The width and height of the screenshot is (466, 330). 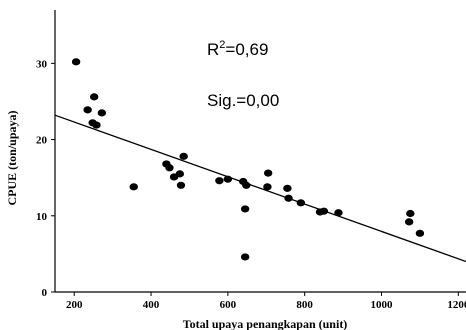 What do you see at coordinates (42, 217) in the screenshot?
I see `y-tick-label: 10` at bounding box center [42, 217].